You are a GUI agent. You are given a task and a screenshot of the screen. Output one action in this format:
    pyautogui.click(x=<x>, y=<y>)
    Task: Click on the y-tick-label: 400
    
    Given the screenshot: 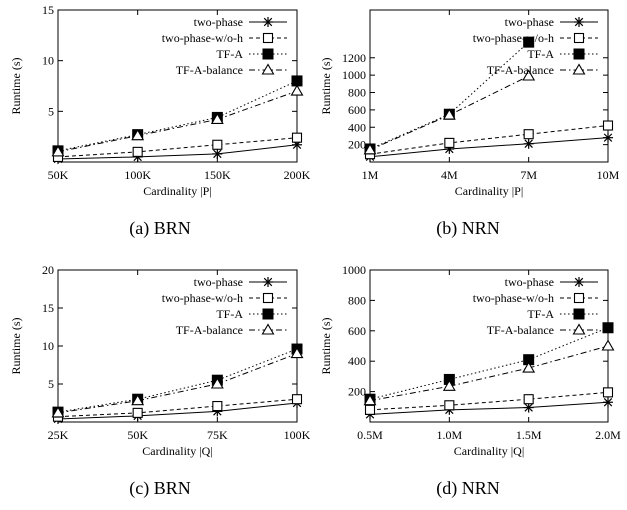 What is the action you would take?
    pyautogui.click(x=357, y=127)
    